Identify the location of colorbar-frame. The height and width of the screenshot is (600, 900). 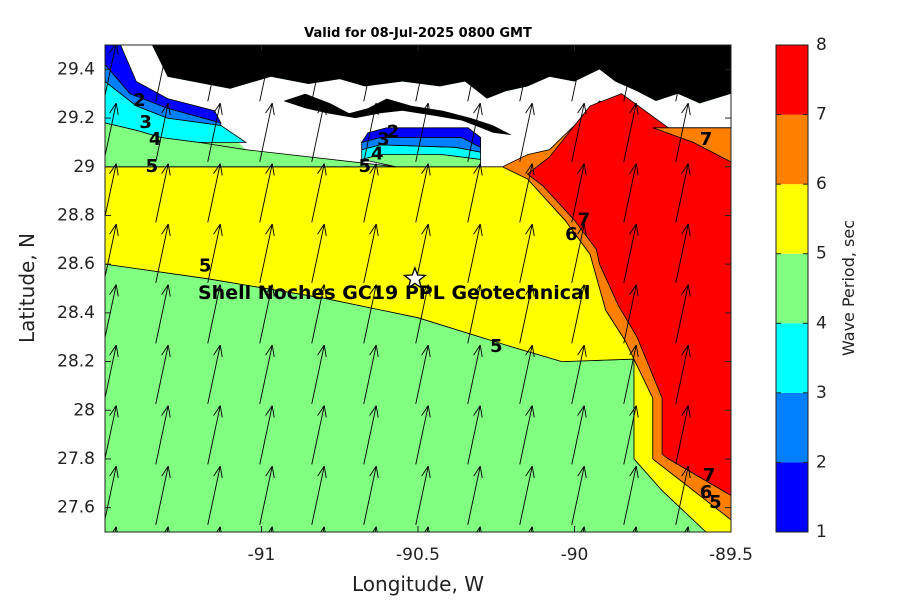
(792, 288).